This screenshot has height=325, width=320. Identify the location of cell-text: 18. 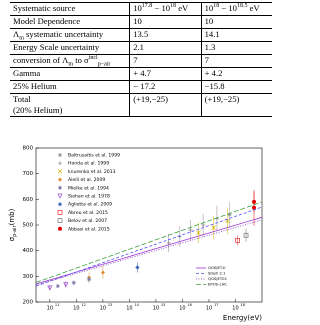
(173, 6).